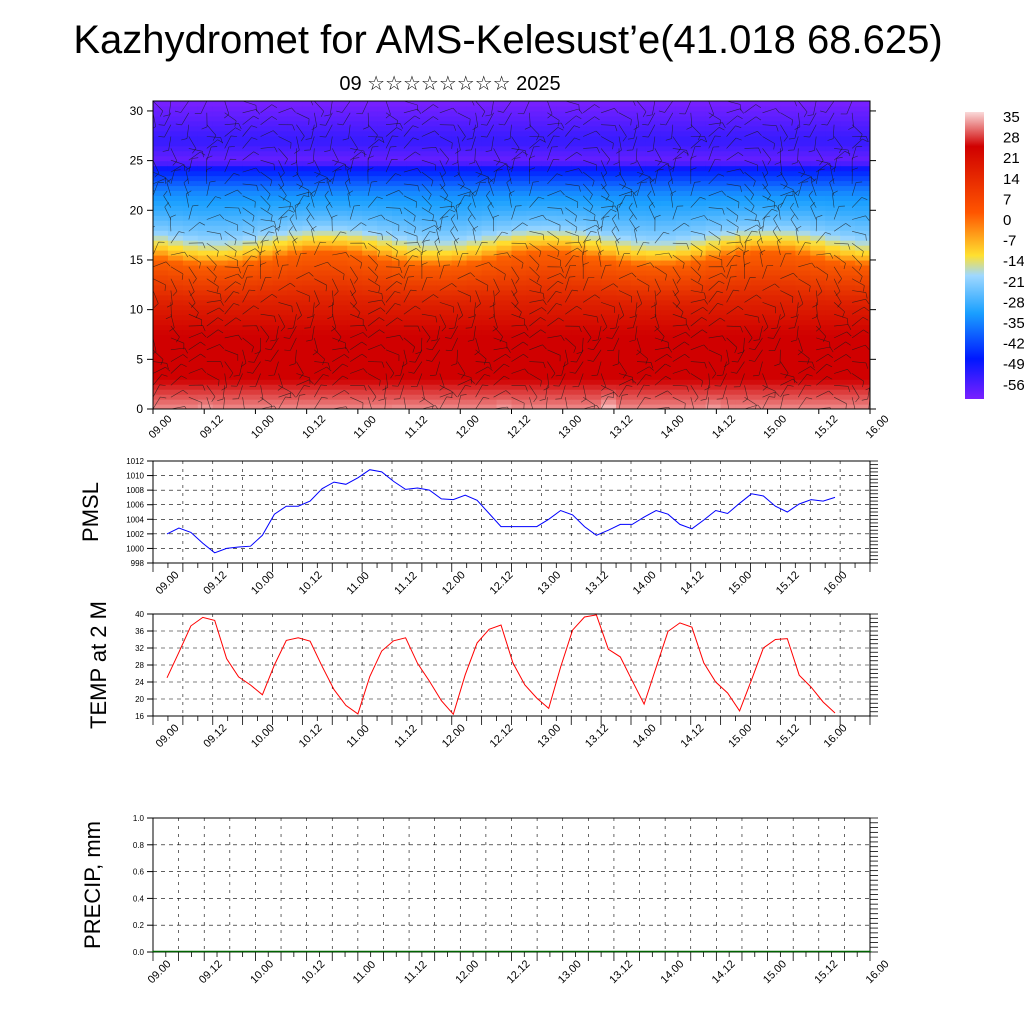  Describe the element at coordinates (160, 972) in the screenshot. I see `x-tick-label: 09.00` at that location.